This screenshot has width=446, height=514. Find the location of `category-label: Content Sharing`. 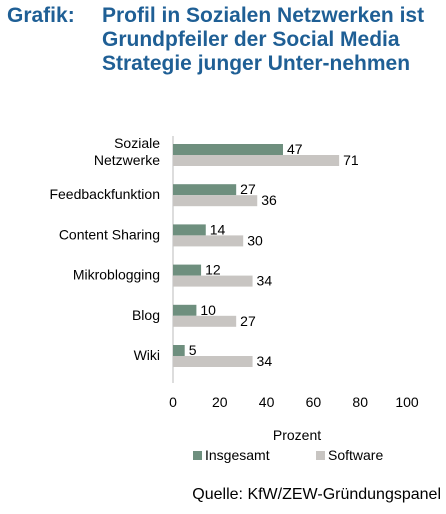

category-label: Content Sharing is located at coordinates (109, 234).